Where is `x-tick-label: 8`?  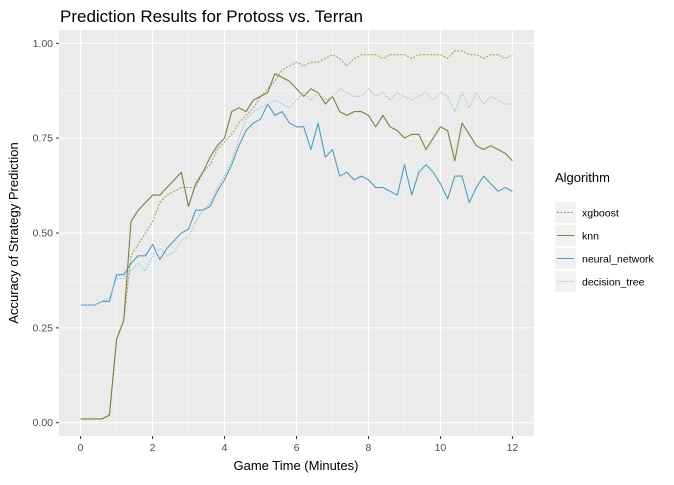 x-tick-label: 8 is located at coordinates (369, 448).